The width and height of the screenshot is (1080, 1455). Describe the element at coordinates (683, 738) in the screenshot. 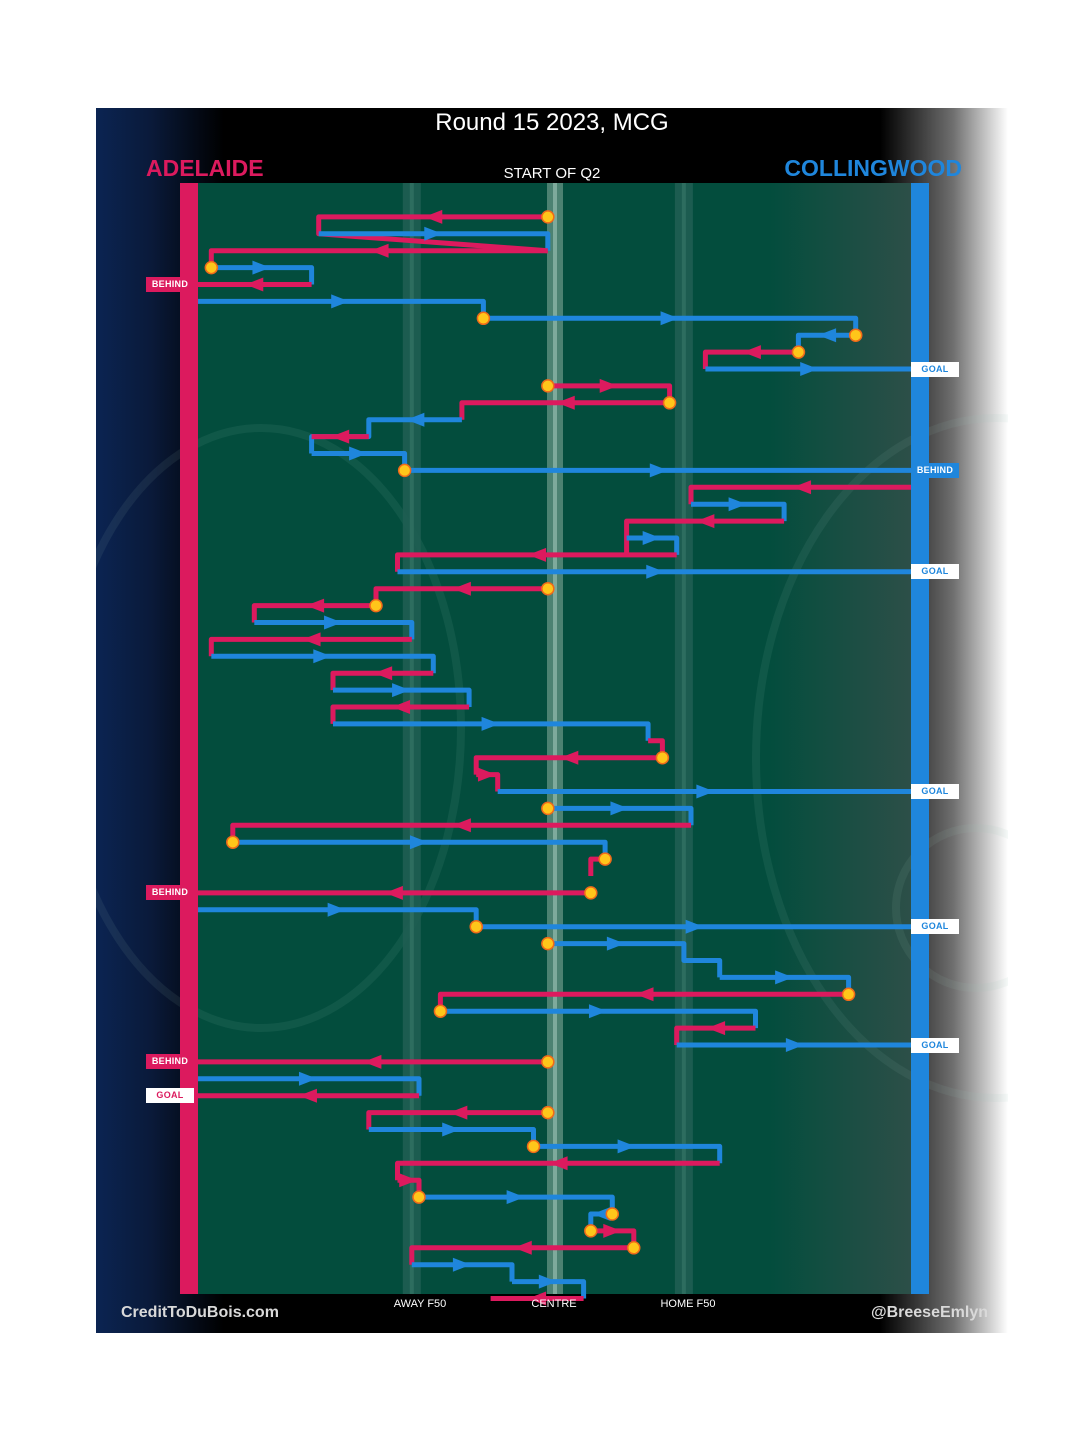

I see `home-f50-band-line` at that location.